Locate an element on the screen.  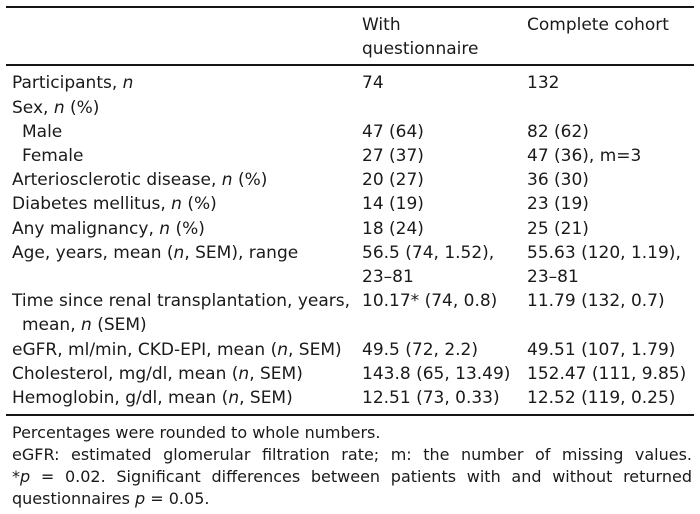
cell-complete-cohort: 82 (62) is located at coordinates (558, 131).